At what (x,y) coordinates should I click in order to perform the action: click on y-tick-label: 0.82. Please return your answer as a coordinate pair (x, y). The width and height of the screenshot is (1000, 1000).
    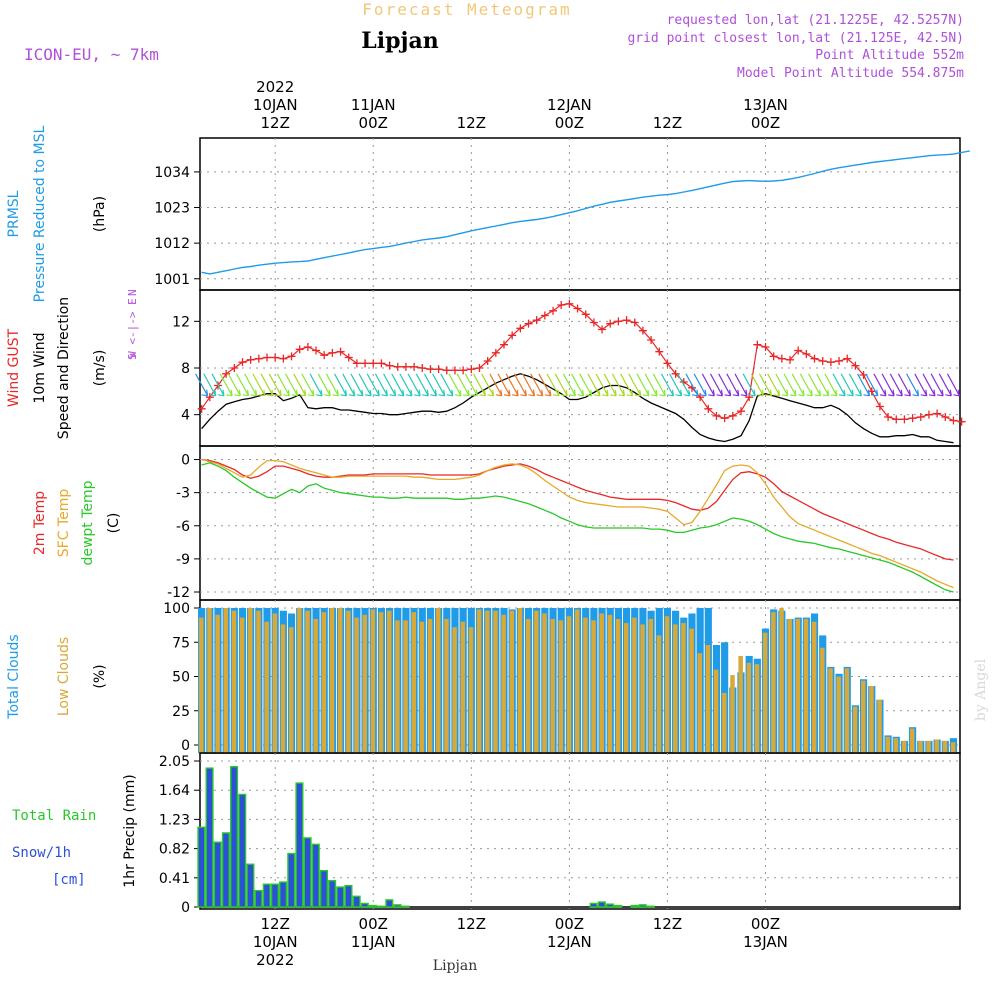
    Looking at the image, I should click on (174, 850).